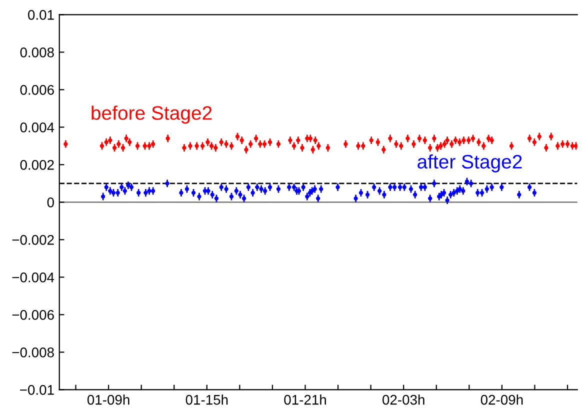 The width and height of the screenshot is (582, 419). I want to click on x-tick-label: 02-03h, so click(403, 399).